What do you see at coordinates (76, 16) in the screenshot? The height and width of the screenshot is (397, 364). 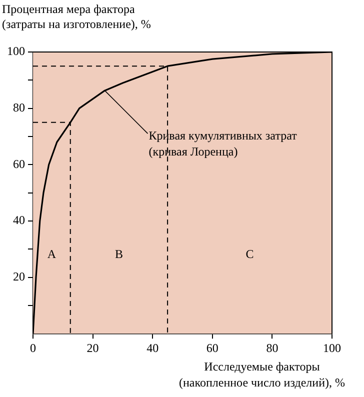 I see `y-axis-title: Процентная мера фактора (затраты на изготовление), %` at bounding box center [76, 16].